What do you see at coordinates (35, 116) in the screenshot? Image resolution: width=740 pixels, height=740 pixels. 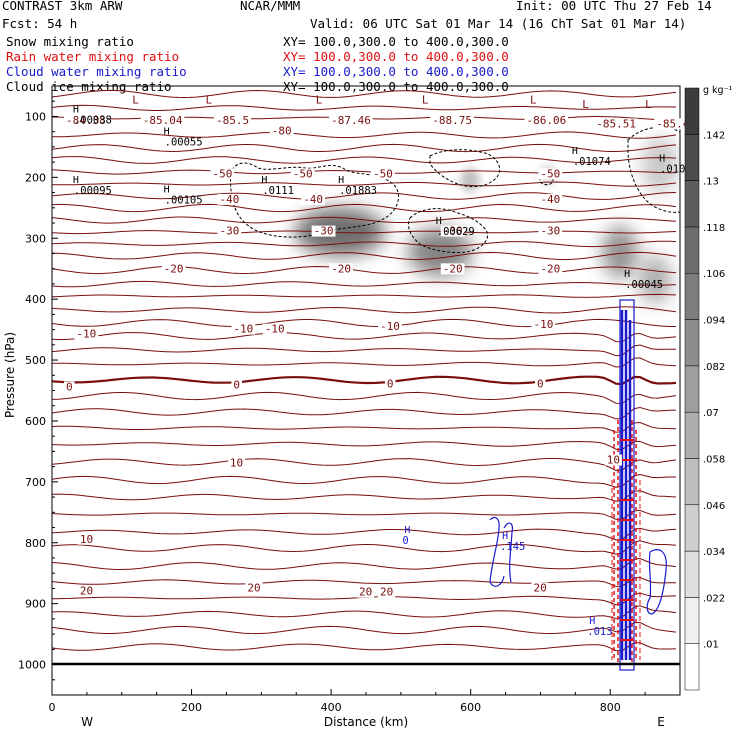 I see `y-tick-label: 100` at bounding box center [35, 116].